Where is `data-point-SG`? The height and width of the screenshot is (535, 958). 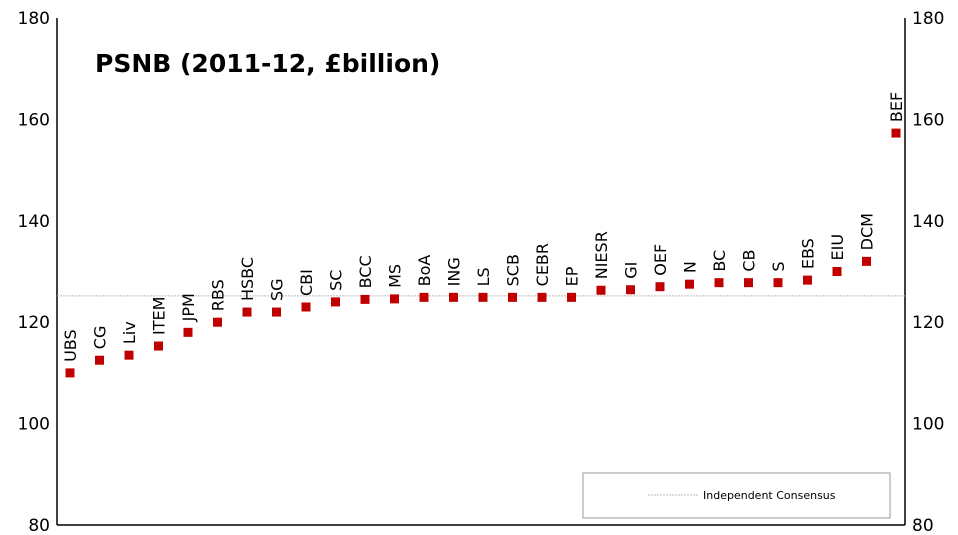 data-point-SG is located at coordinates (276, 312).